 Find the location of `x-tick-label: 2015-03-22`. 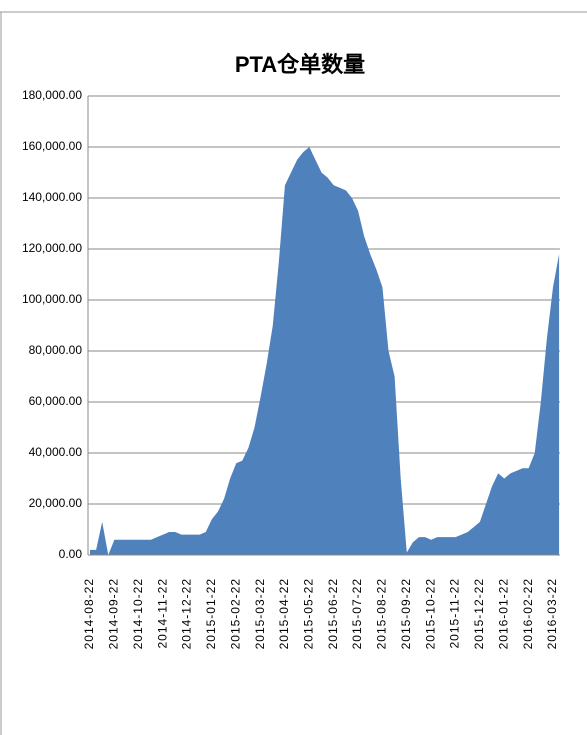

x-tick-label: 2015-03-22 is located at coordinates (260, 613).